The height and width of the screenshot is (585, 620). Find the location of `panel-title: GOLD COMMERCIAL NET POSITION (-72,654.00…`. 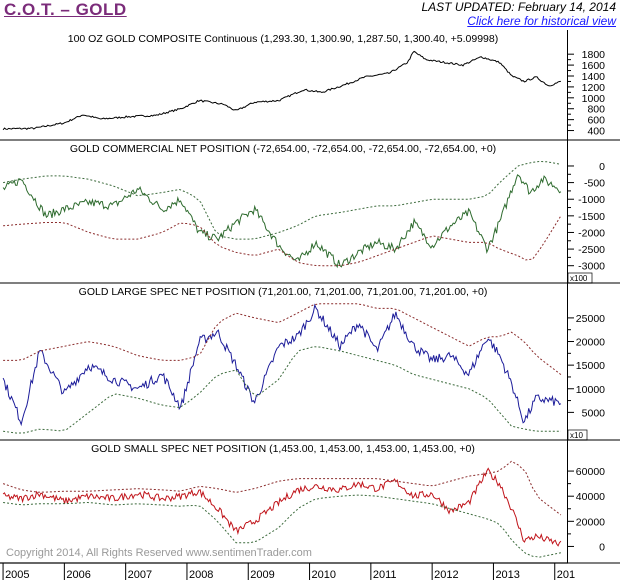

panel-title: GOLD COMMERCIAL NET POSITION (-72,654.00… is located at coordinates (283, 149).